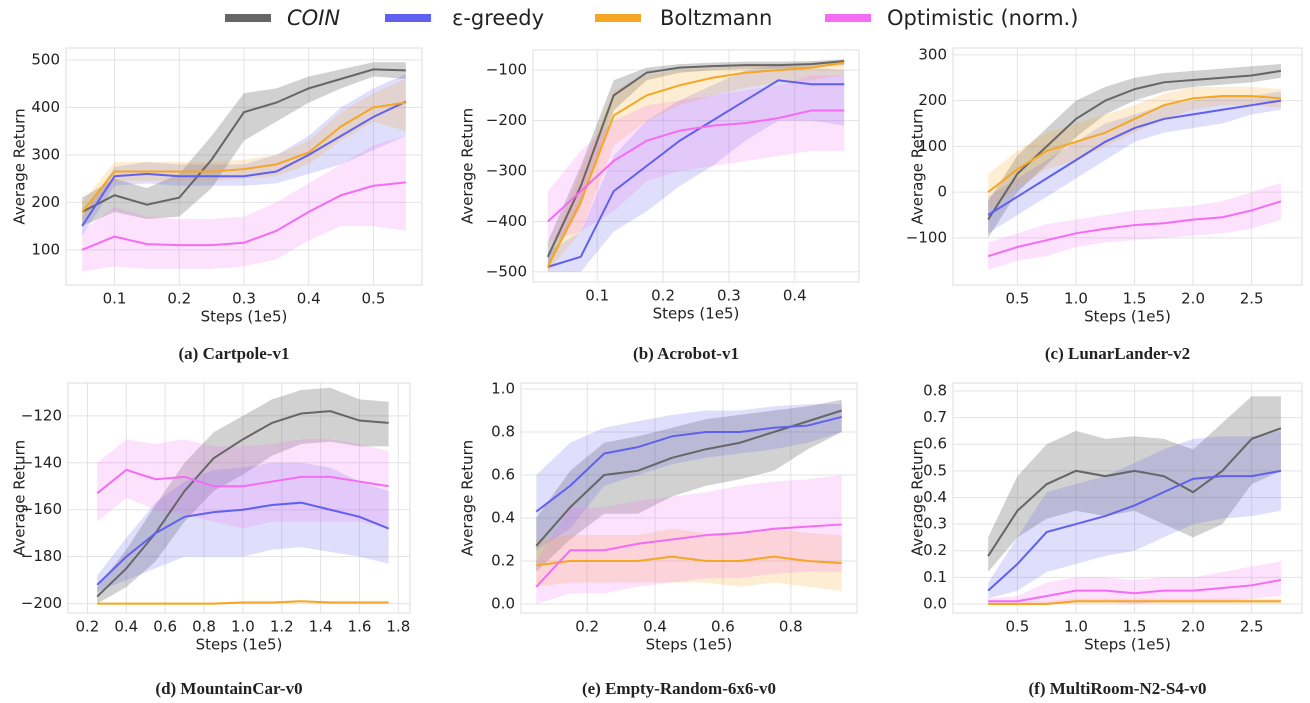  Describe the element at coordinates (935, 497) in the screenshot. I see `y-tick-label: 0.4` at that location.